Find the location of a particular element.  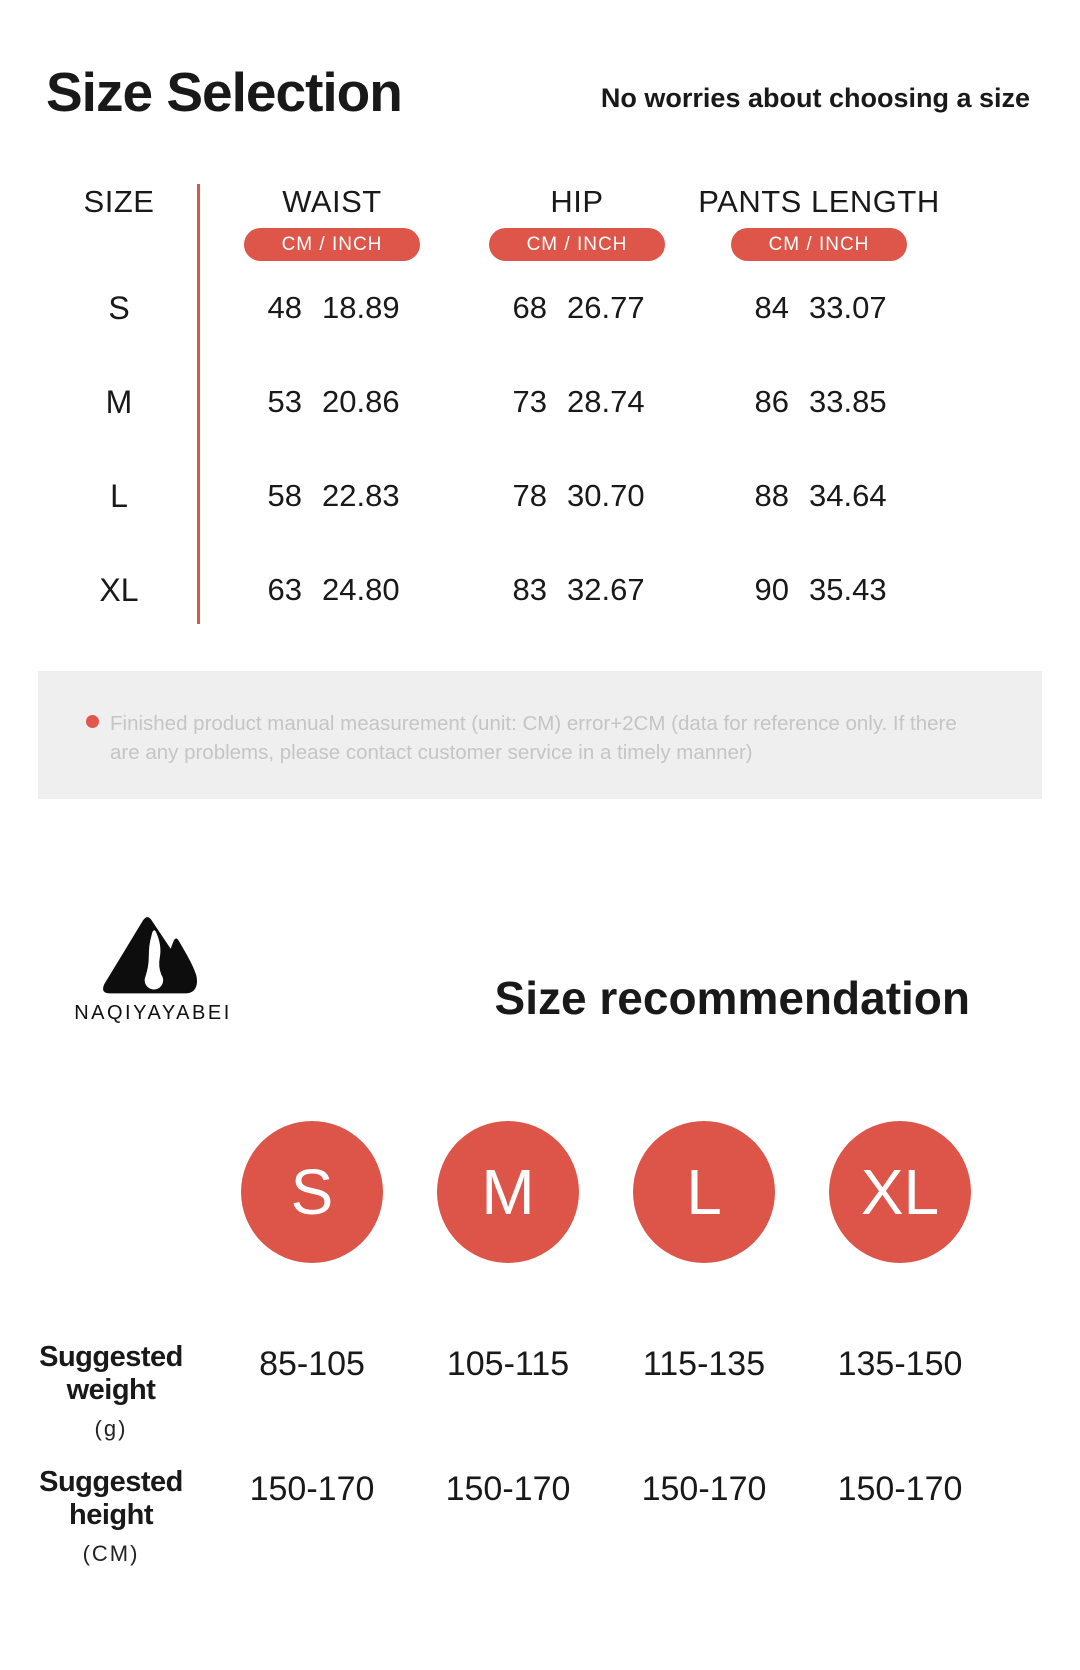

length-inch-value: 33.07 is located at coordinates (848, 307).